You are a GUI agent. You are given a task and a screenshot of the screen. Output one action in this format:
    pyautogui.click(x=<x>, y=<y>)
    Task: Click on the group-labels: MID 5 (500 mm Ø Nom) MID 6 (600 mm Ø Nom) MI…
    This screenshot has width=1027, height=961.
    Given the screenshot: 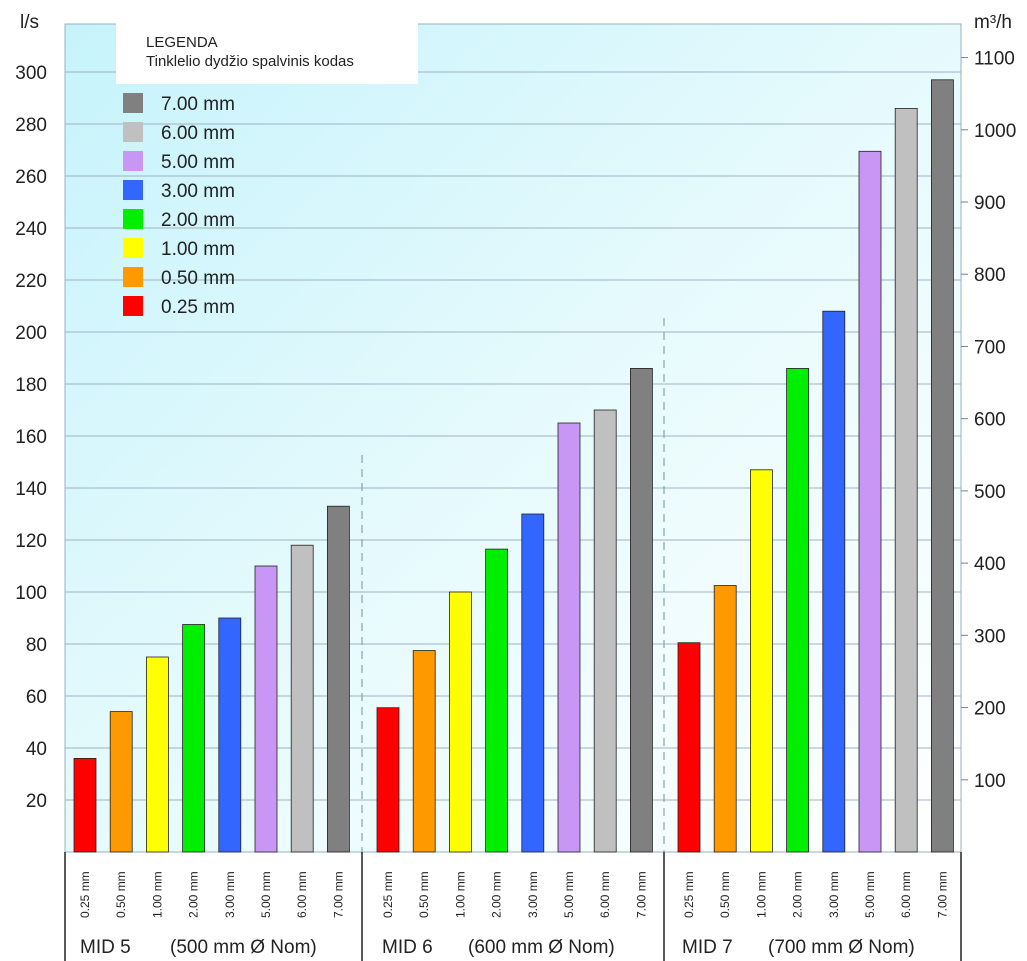 What is the action you would take?
    pyautogui.click(x=497, y=947)
    